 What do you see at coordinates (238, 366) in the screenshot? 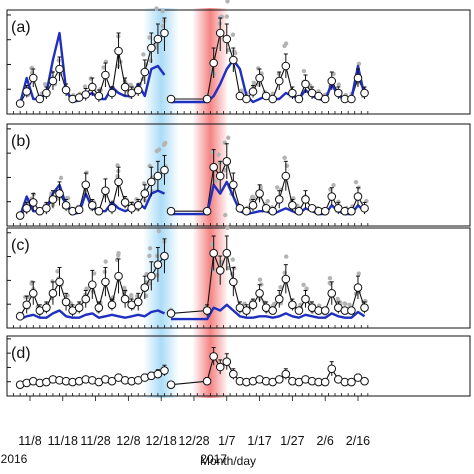
I see `panel-d: (d)` at bounding box center [238, 366].